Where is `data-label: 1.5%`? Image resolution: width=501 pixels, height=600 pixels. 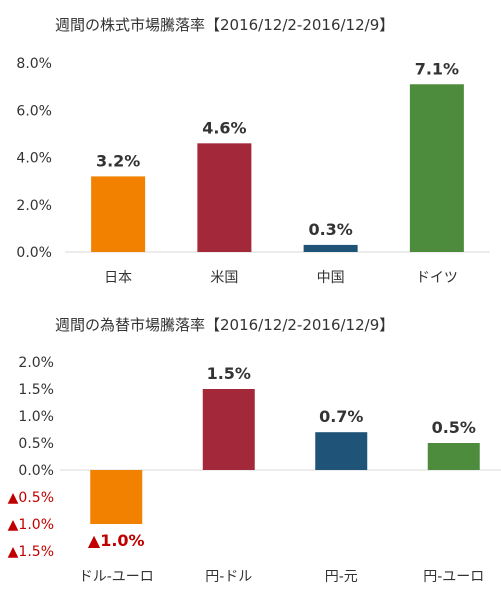
data-label: 1.5% is located at coordinates (229, 373).